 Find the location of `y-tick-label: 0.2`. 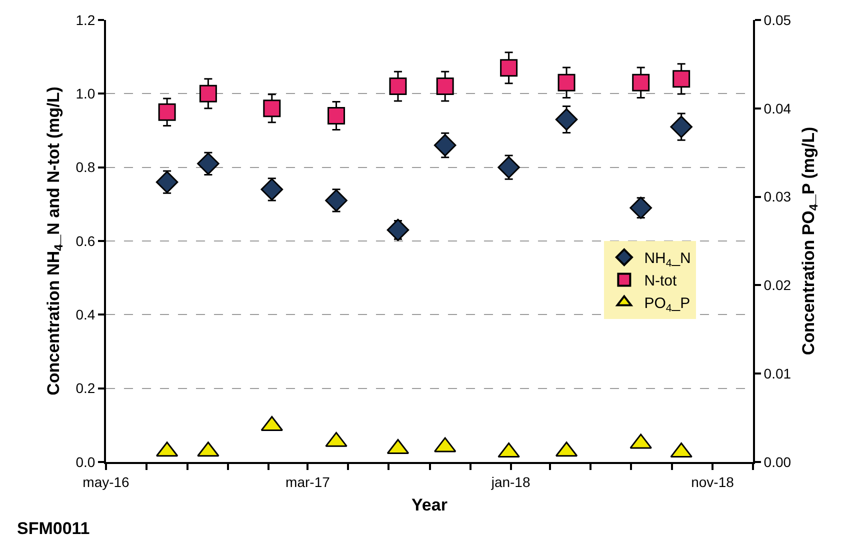

y-tick-label: 0.2 is located at coordinates (86, 388).